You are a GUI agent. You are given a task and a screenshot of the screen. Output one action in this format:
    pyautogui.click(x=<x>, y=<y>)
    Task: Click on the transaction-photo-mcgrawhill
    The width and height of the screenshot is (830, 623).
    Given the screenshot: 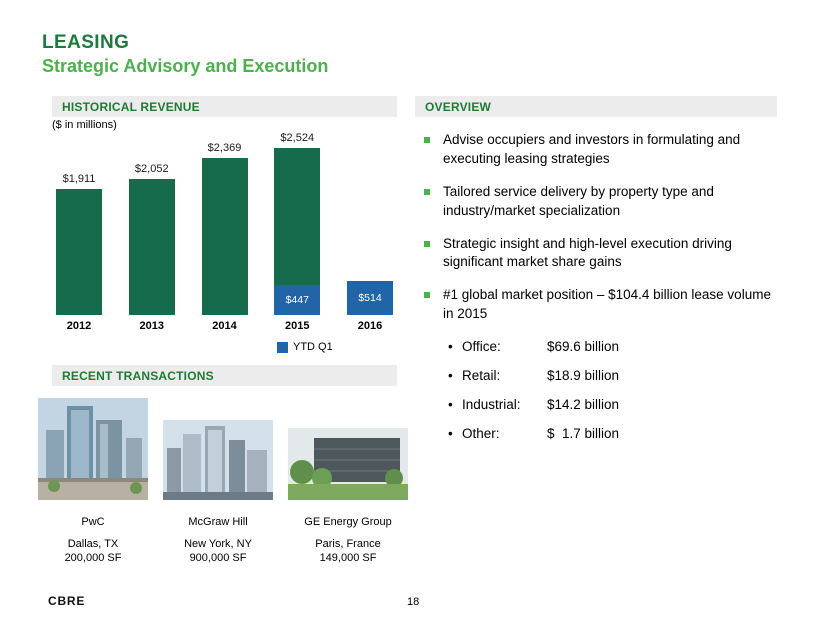 What is the action you would take?
    pyautogui.click(x=218, y=449)
    